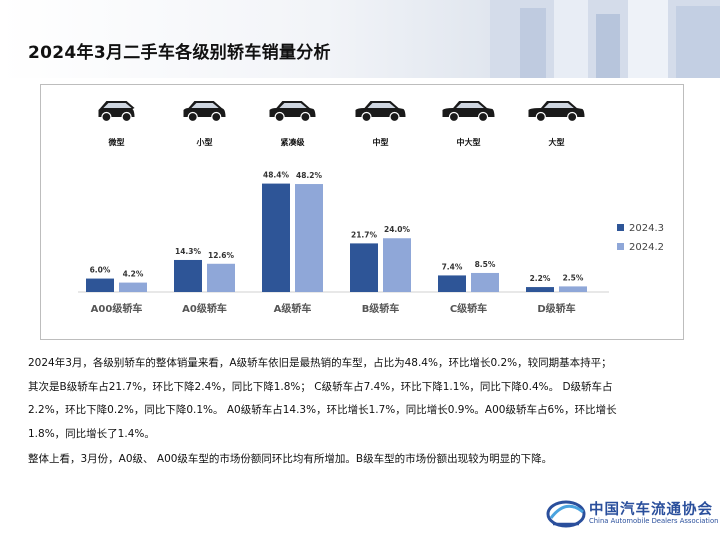 The image size is (720, 540). Describe the element at coordinates (221, 255) in the screenshot. I see `data-label: 12.6%` at that location.